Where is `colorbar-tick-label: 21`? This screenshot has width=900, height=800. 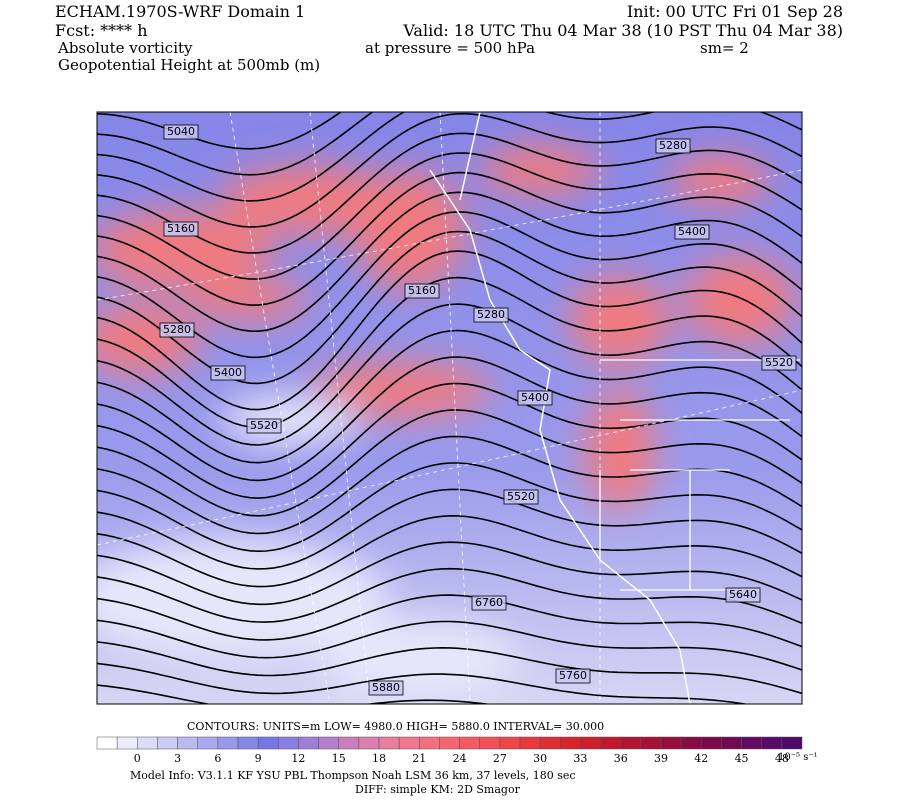 colorbar-tick-label: 21 is located at coordinates (419, 758).